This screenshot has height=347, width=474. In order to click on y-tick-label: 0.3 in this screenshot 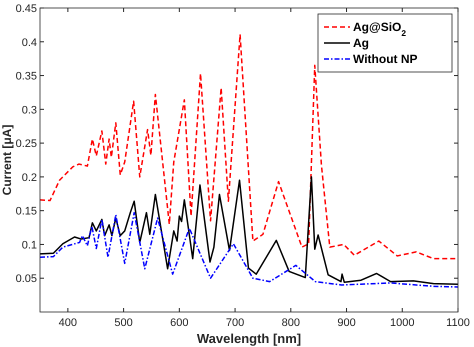, I will do `click(29, 110)`.